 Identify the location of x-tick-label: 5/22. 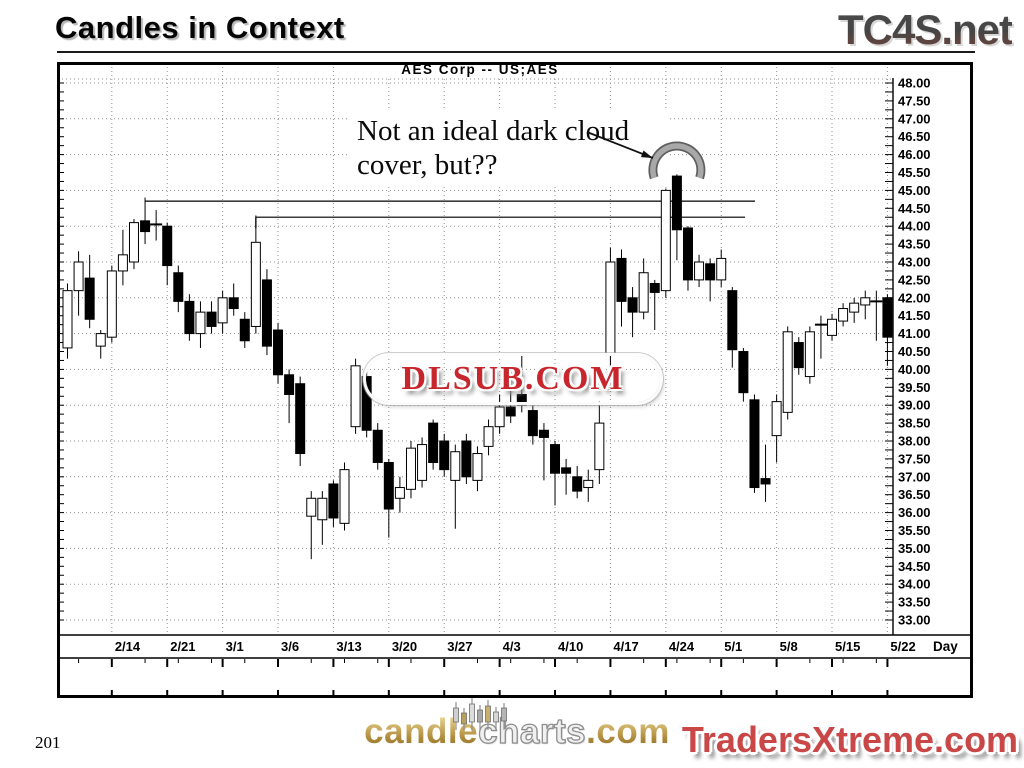
(902, 646).